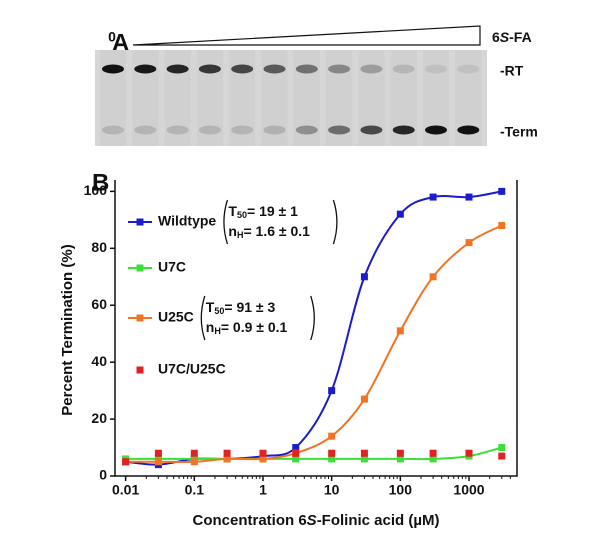  Describe the element at coordinates (187, 221) in the screenshot. I see `legend-label: Wildtype` at that location.